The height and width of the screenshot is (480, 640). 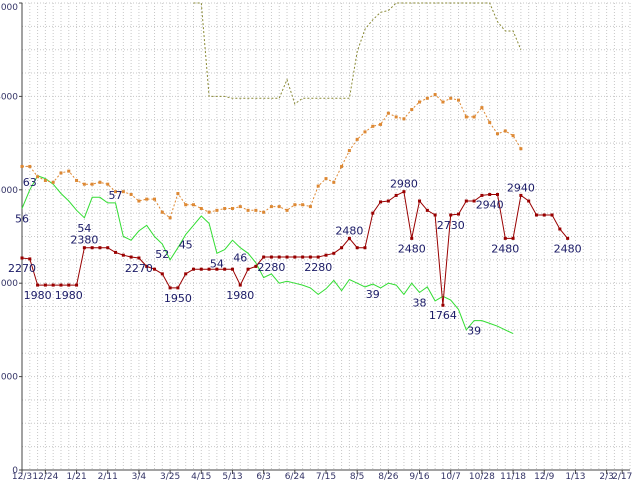 What do you see at coordinates (419, 476) in the screenshot?
I see `x-tick-label: 9/16` at bounding box center [419, 476].